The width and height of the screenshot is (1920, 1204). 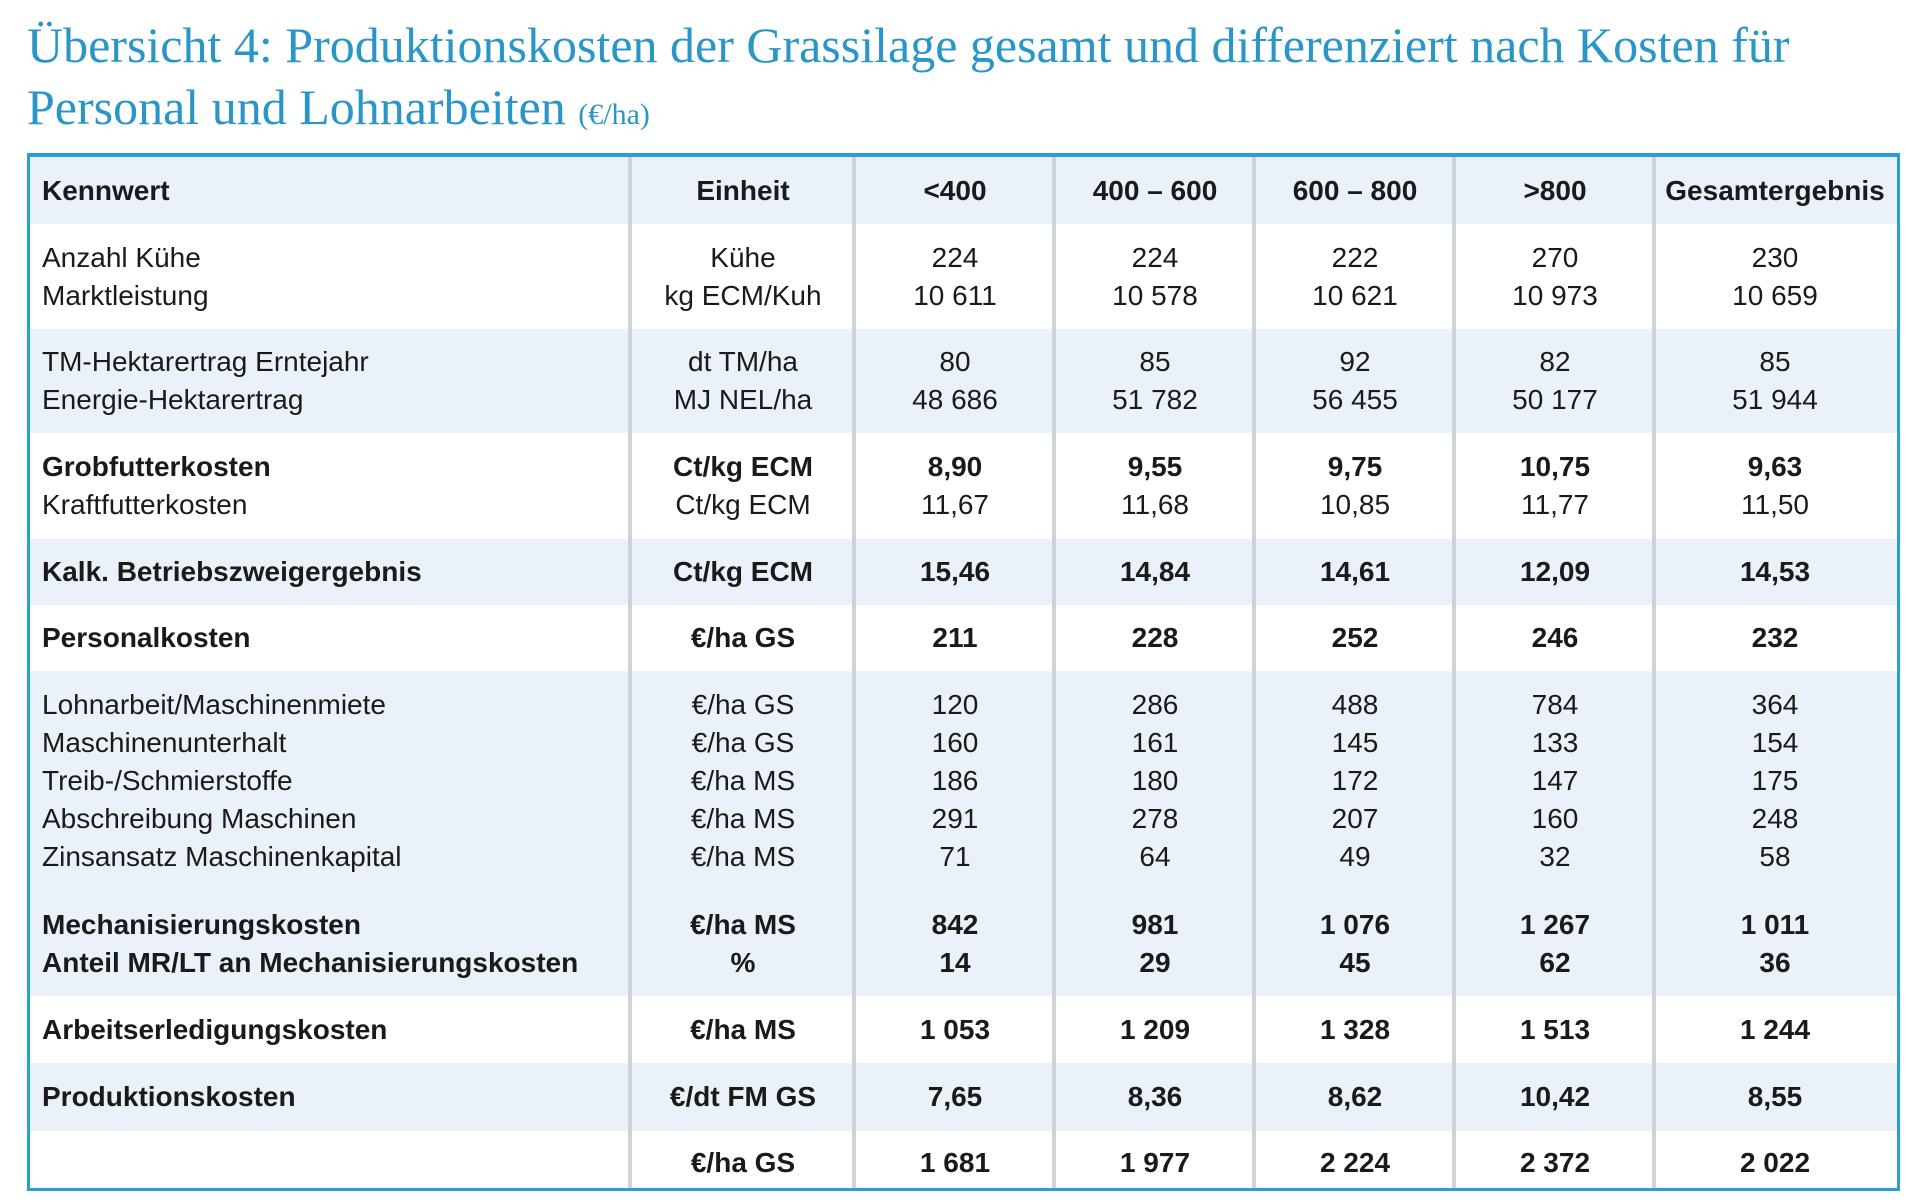 I want to click on value-cell: 11,67, so click(x=955, y=504).